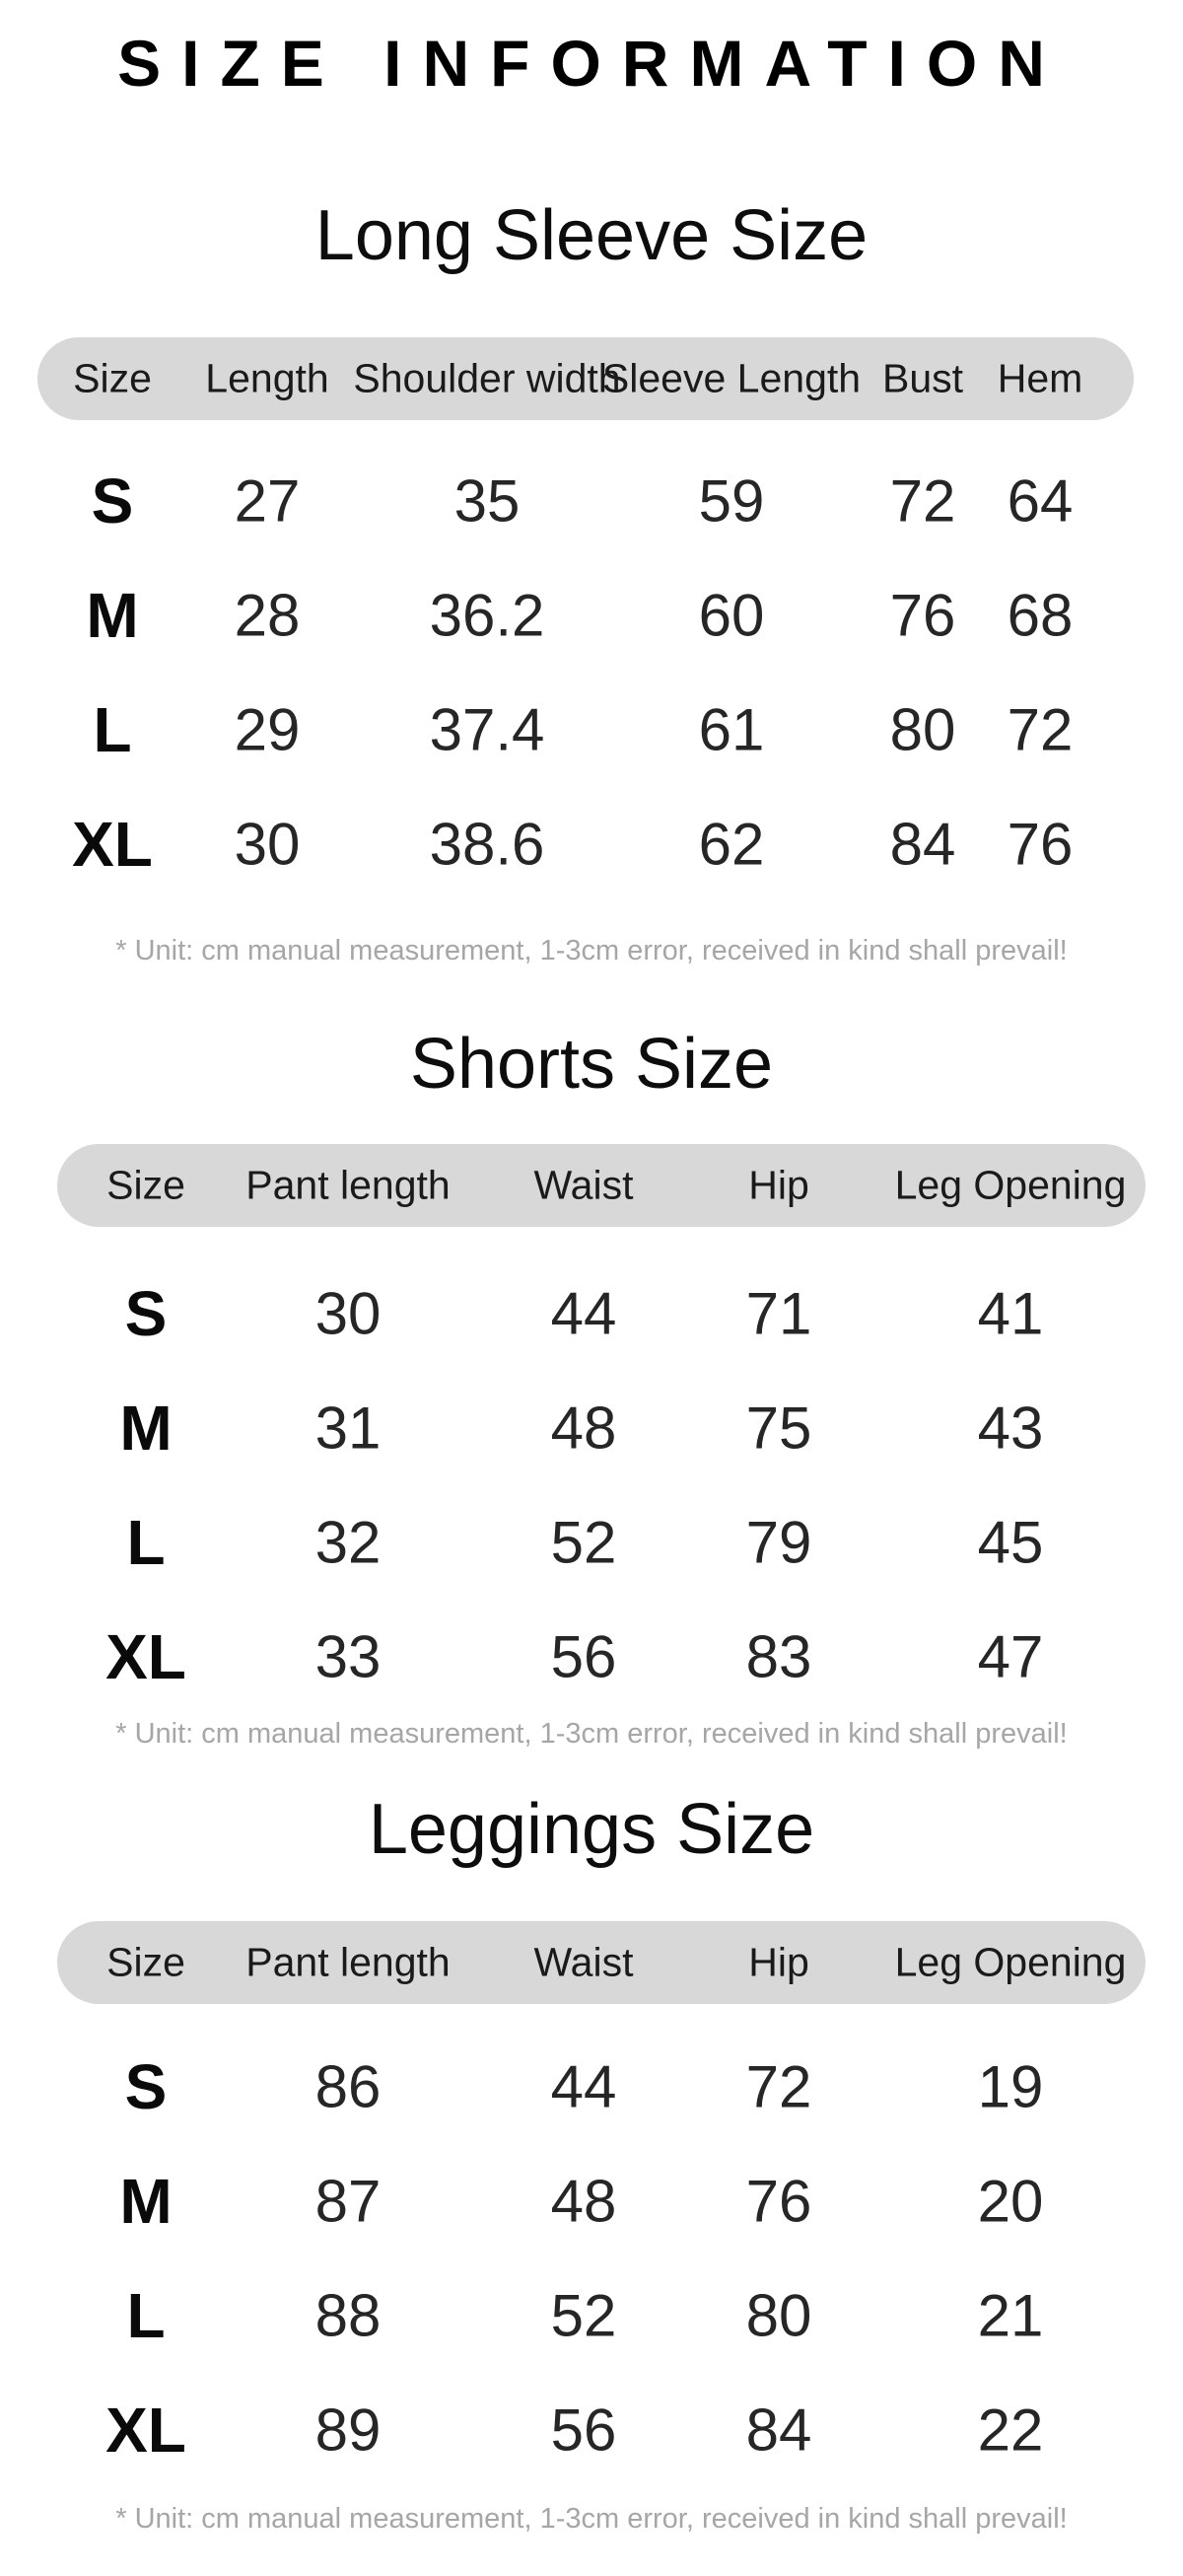 The height and width of the screenshot is (2576, 1183). I want to click on table-title: Long Sleeve Size, so click(591, 236).